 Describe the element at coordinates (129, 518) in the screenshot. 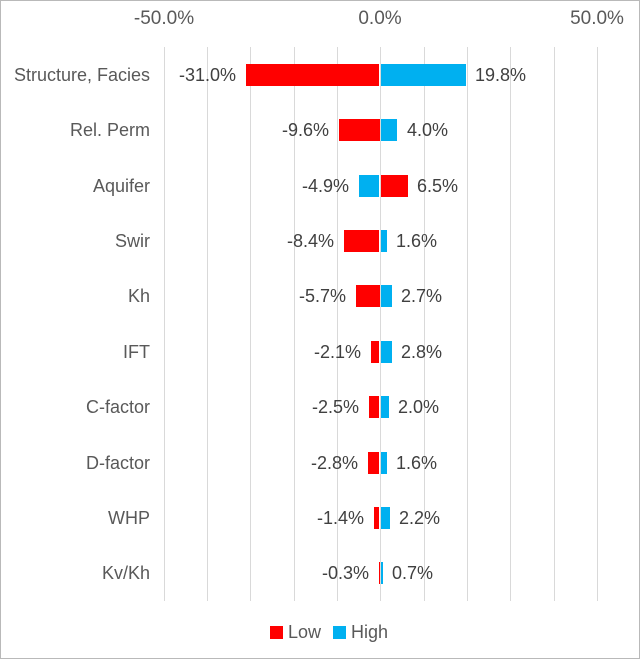

I see `category-label: WHP` at that location.